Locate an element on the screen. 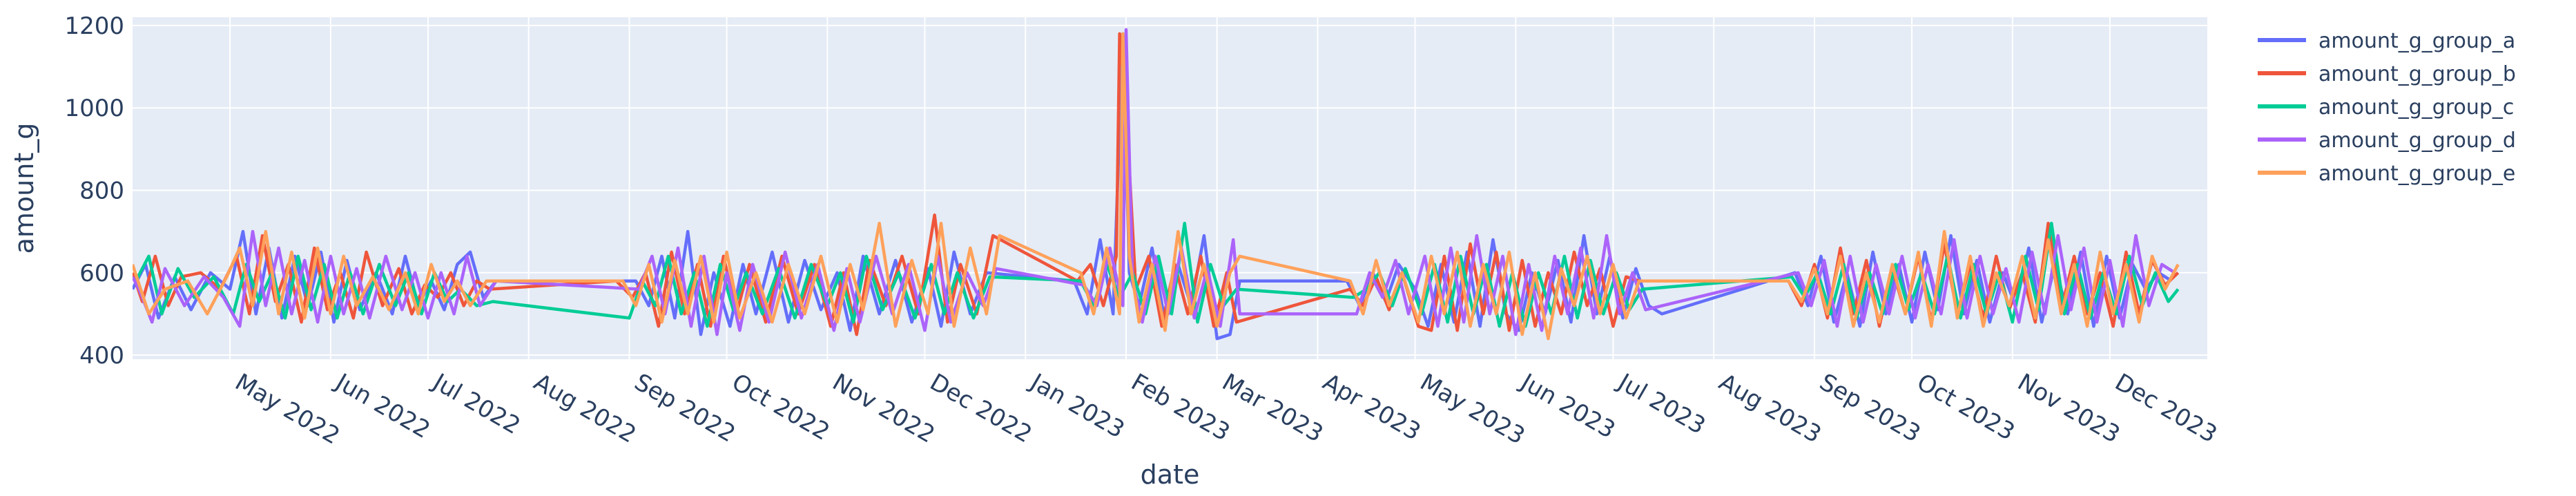  legend-label: amount_g_group_d is located at coordinates (2417, 140).